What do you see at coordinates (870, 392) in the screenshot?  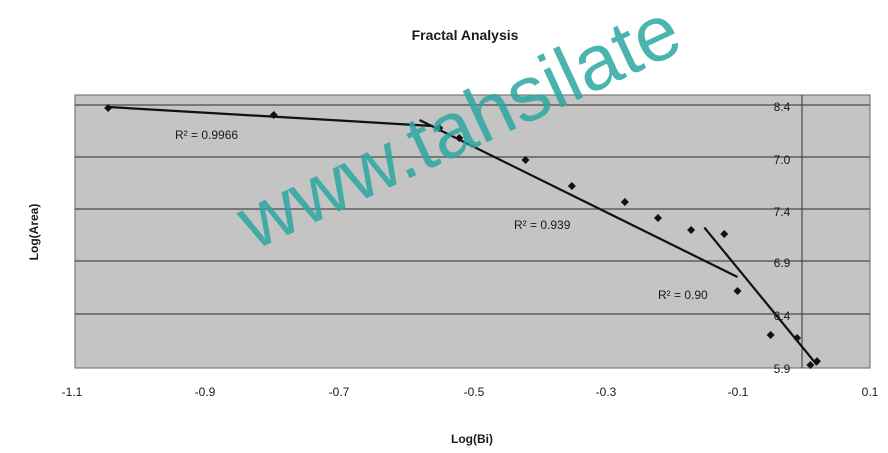 I see `x-tick-label: 0.1` at bounding box center [870, 392].